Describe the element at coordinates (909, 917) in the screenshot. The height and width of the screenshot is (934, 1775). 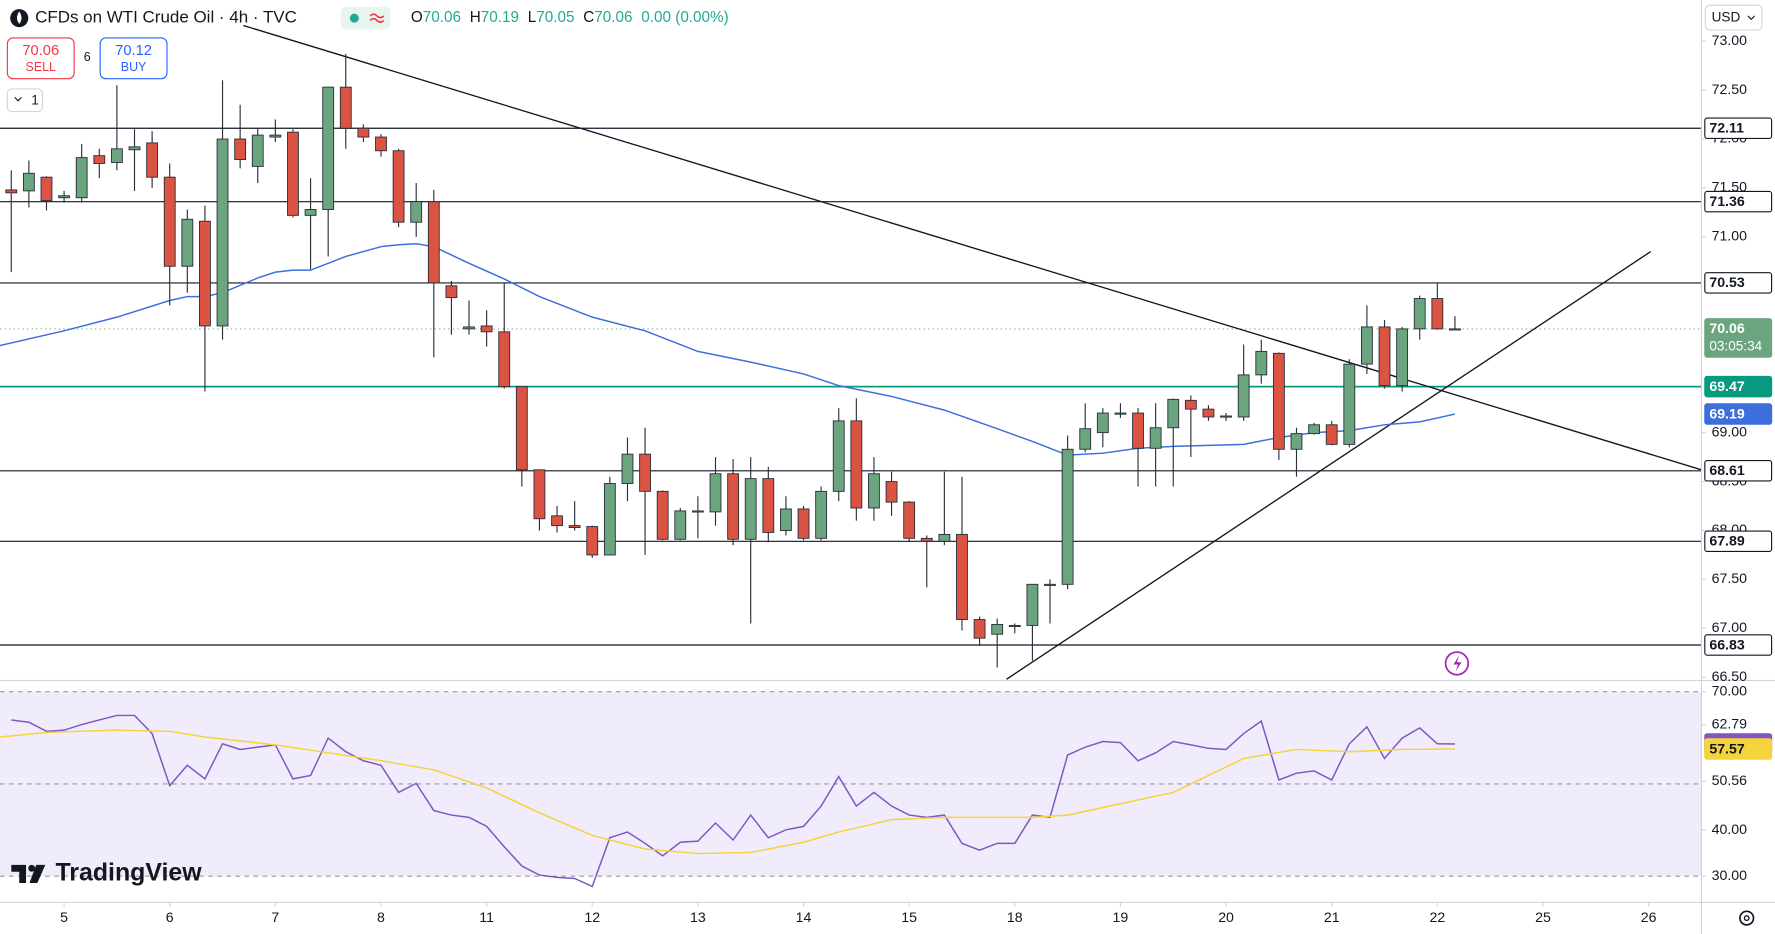
I see `x-tick-label: 15` at that location.